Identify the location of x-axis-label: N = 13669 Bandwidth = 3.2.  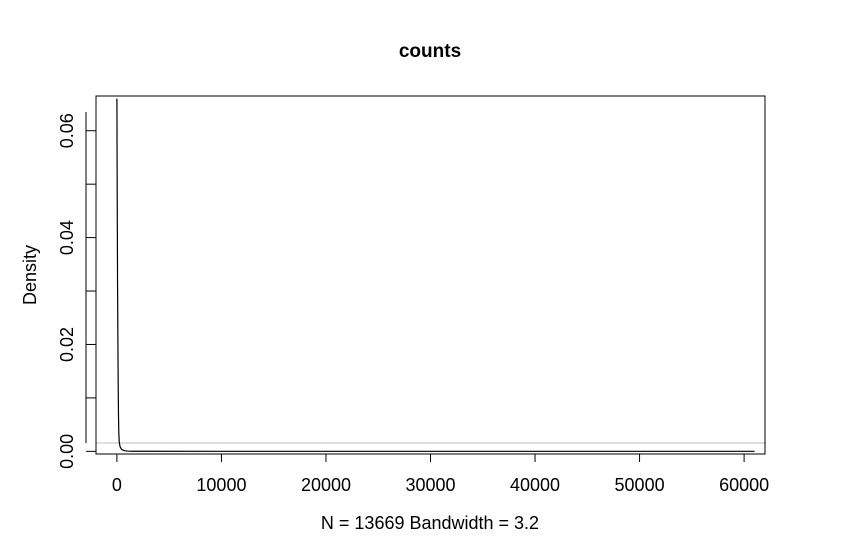
(430, 523).